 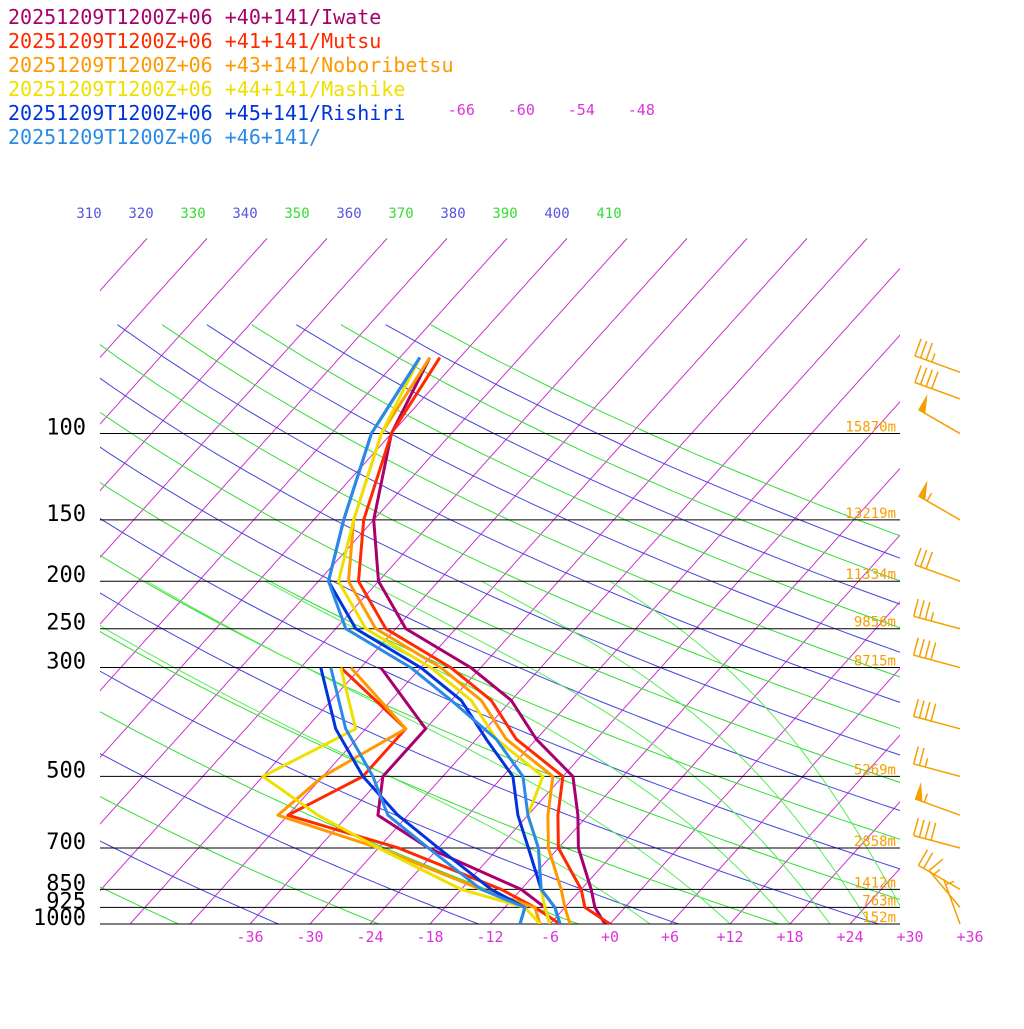 I want to click on isotherm-top-label: -66, so click(x=461, y=110).